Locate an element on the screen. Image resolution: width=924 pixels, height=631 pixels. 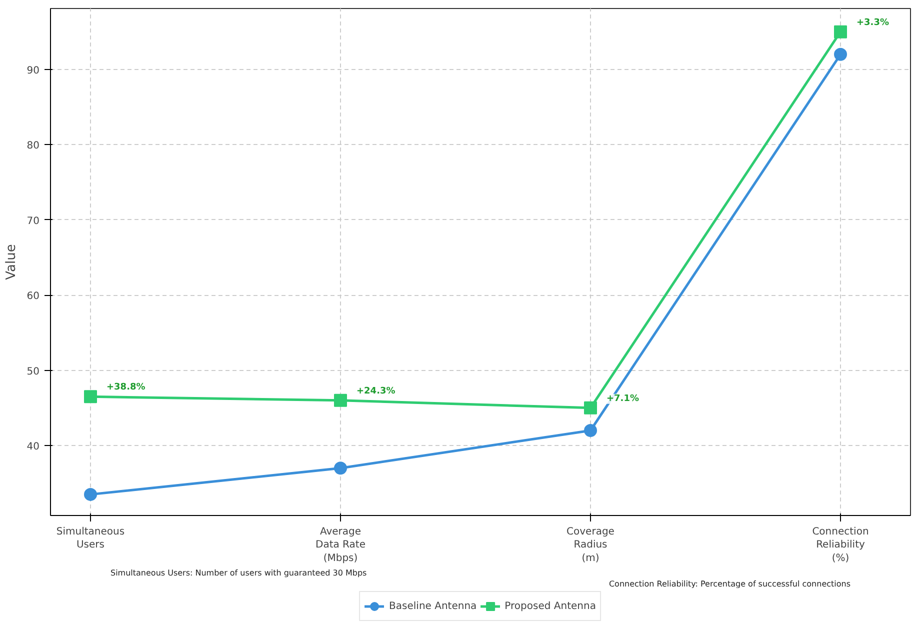
legend-label: Baseline Antenna is located at coordinates (433, 606).